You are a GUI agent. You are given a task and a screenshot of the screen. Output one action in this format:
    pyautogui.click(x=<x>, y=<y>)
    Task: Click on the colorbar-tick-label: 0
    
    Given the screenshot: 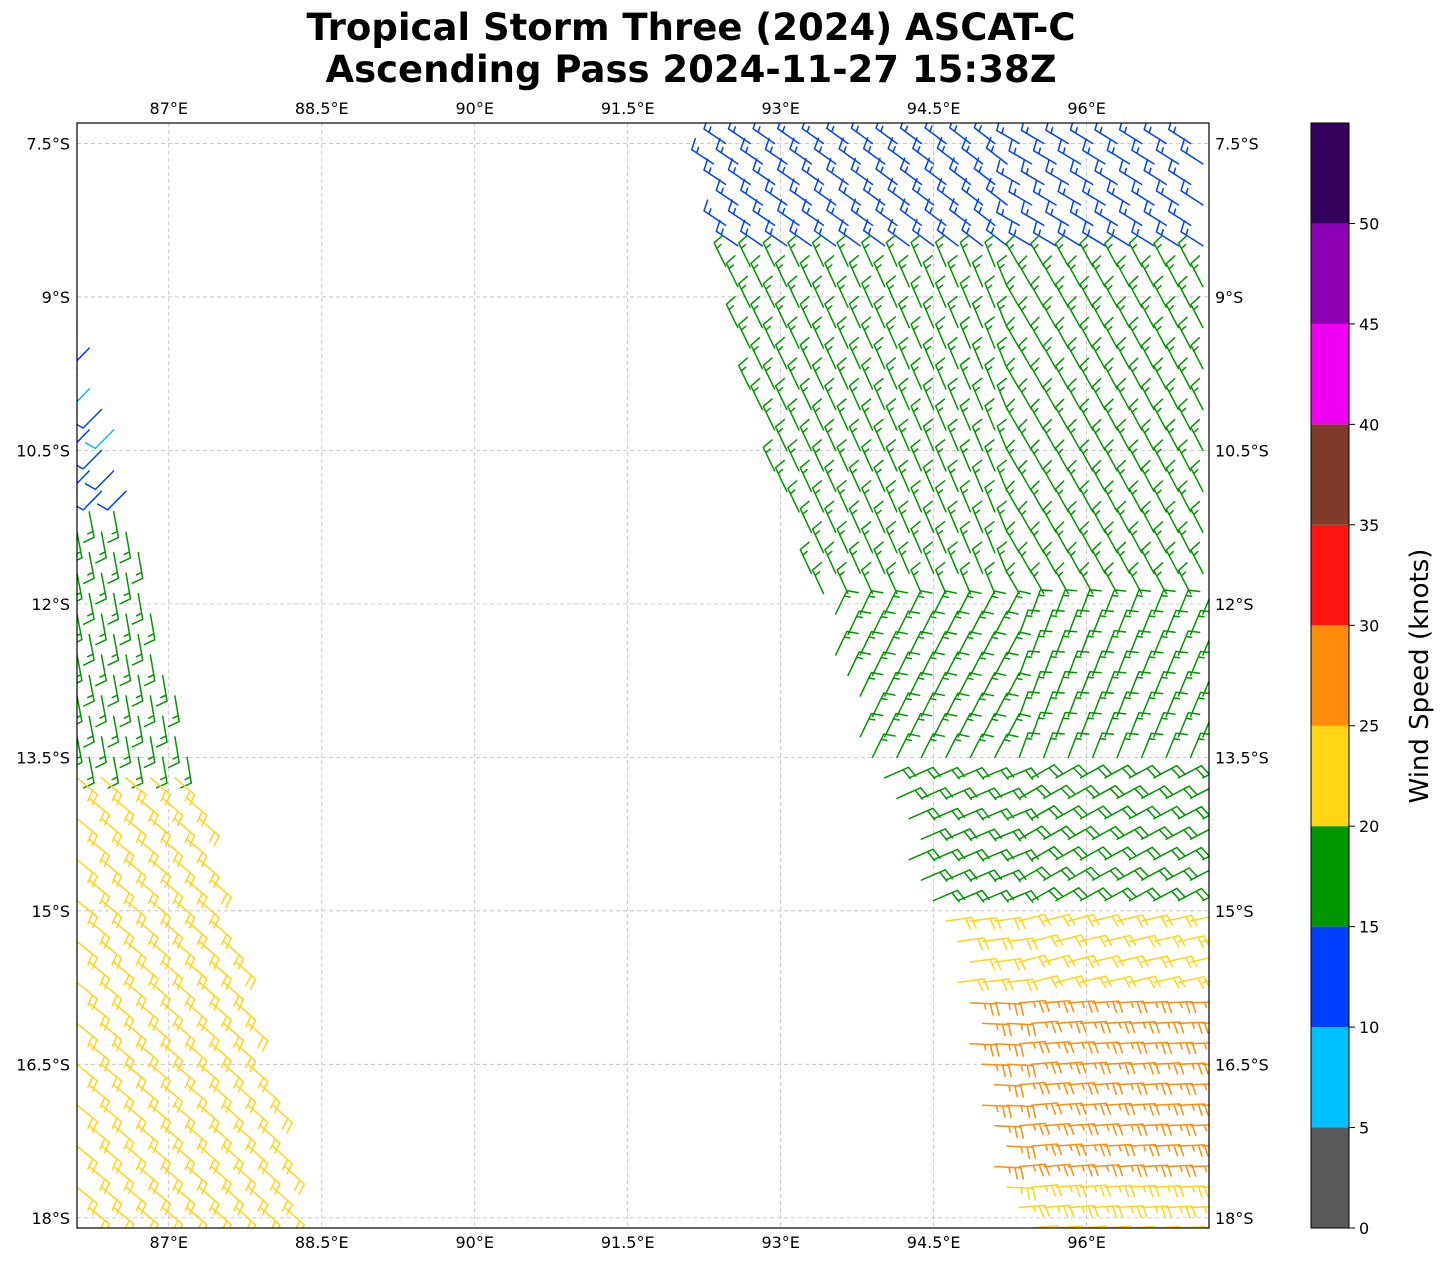 What is the action you would take?
    pyautogui.click(x=1364, y=1228)
    